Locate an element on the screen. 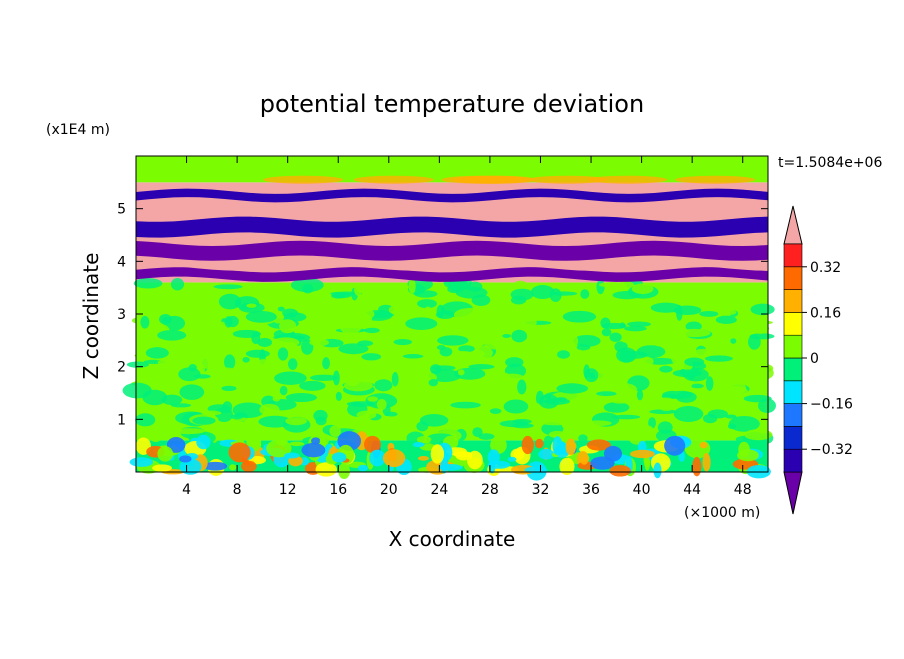 The image size is (904, 659). colorbar-label: 0.16 is located at coordinates (825, 313).